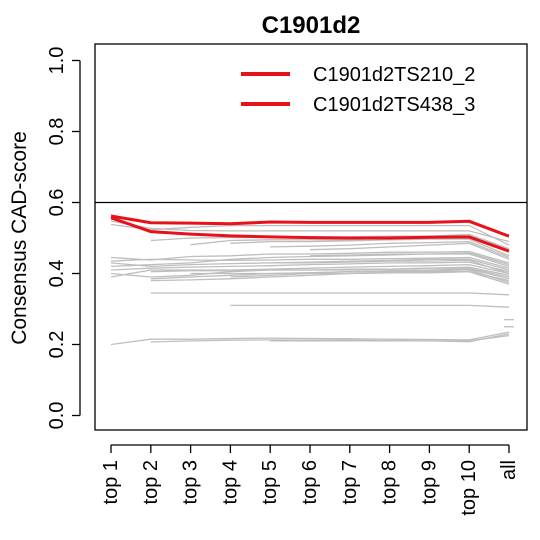  I want to click on chart-title: C1901d2, so click(311, 25).